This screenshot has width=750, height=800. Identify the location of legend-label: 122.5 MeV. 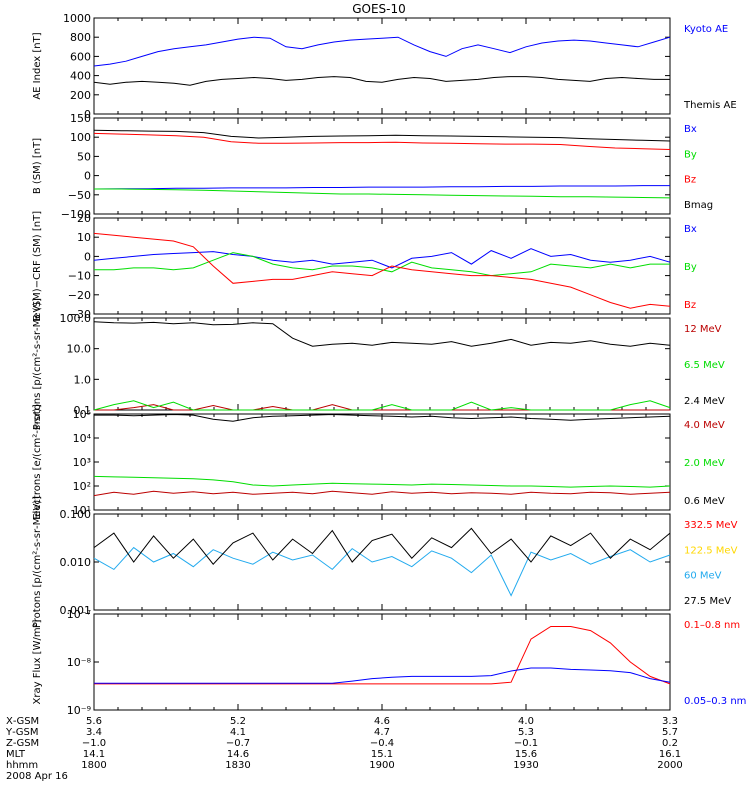
(711, 550).